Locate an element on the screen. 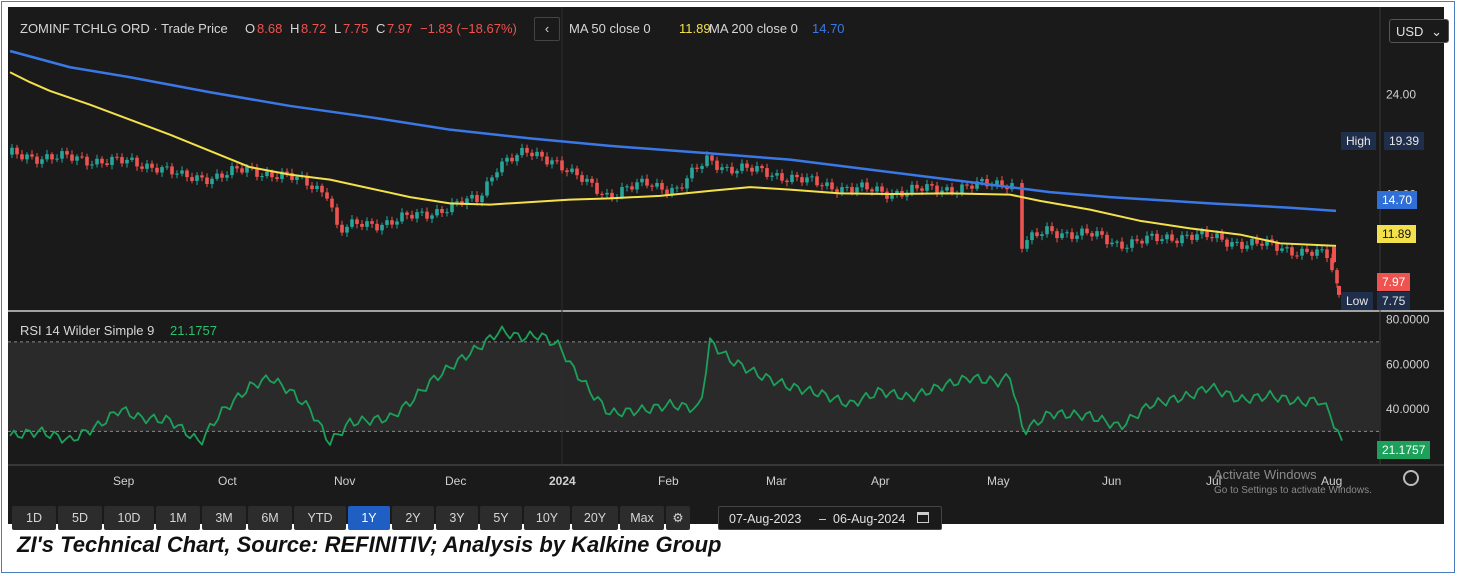 The image size is (1458, 576). rsi-band is located at coordinates (694, 386).